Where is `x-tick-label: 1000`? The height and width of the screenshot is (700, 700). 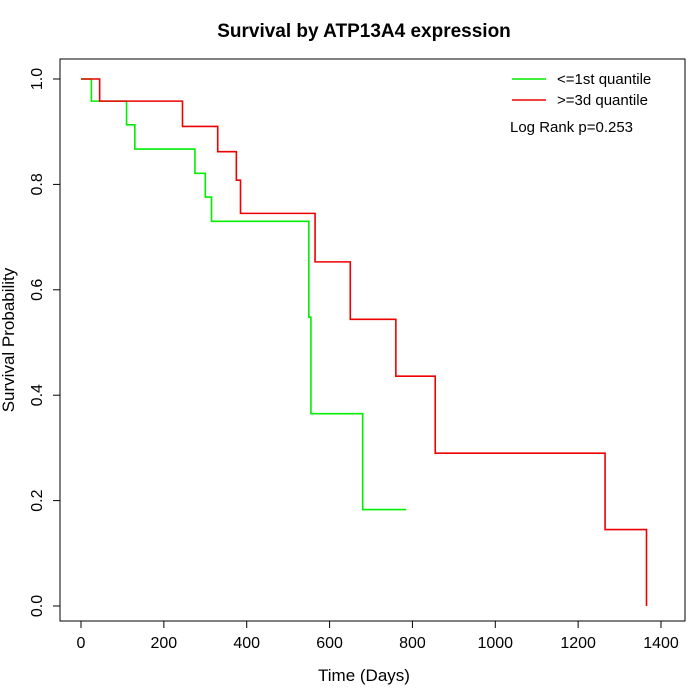 x-tick-label: 1000 is located at coordinates (495, 643).